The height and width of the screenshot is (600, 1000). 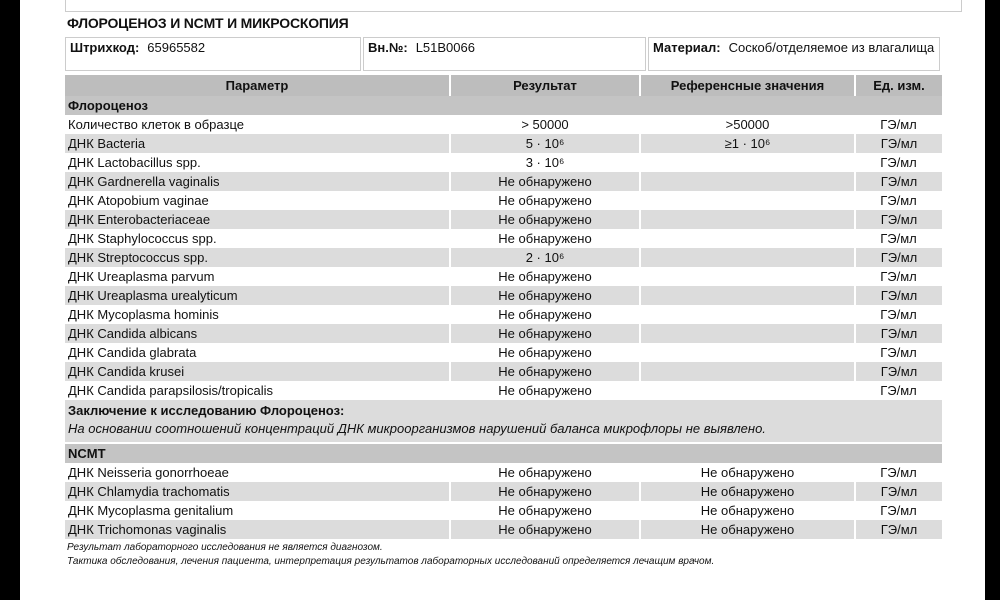 I want to click on material-box: Материал: Соскоб/отделяемое из влагалища, so click(x=794, y=54).